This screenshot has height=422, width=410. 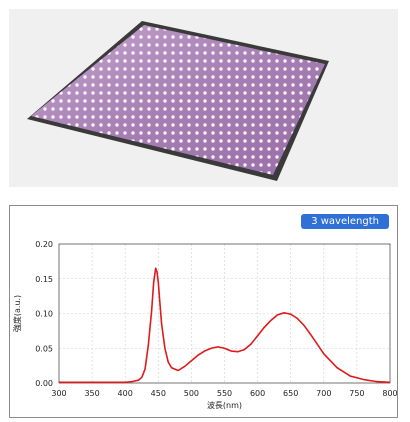 I want to click on y-tick-label: 0.05, so click(x=44, y=348).